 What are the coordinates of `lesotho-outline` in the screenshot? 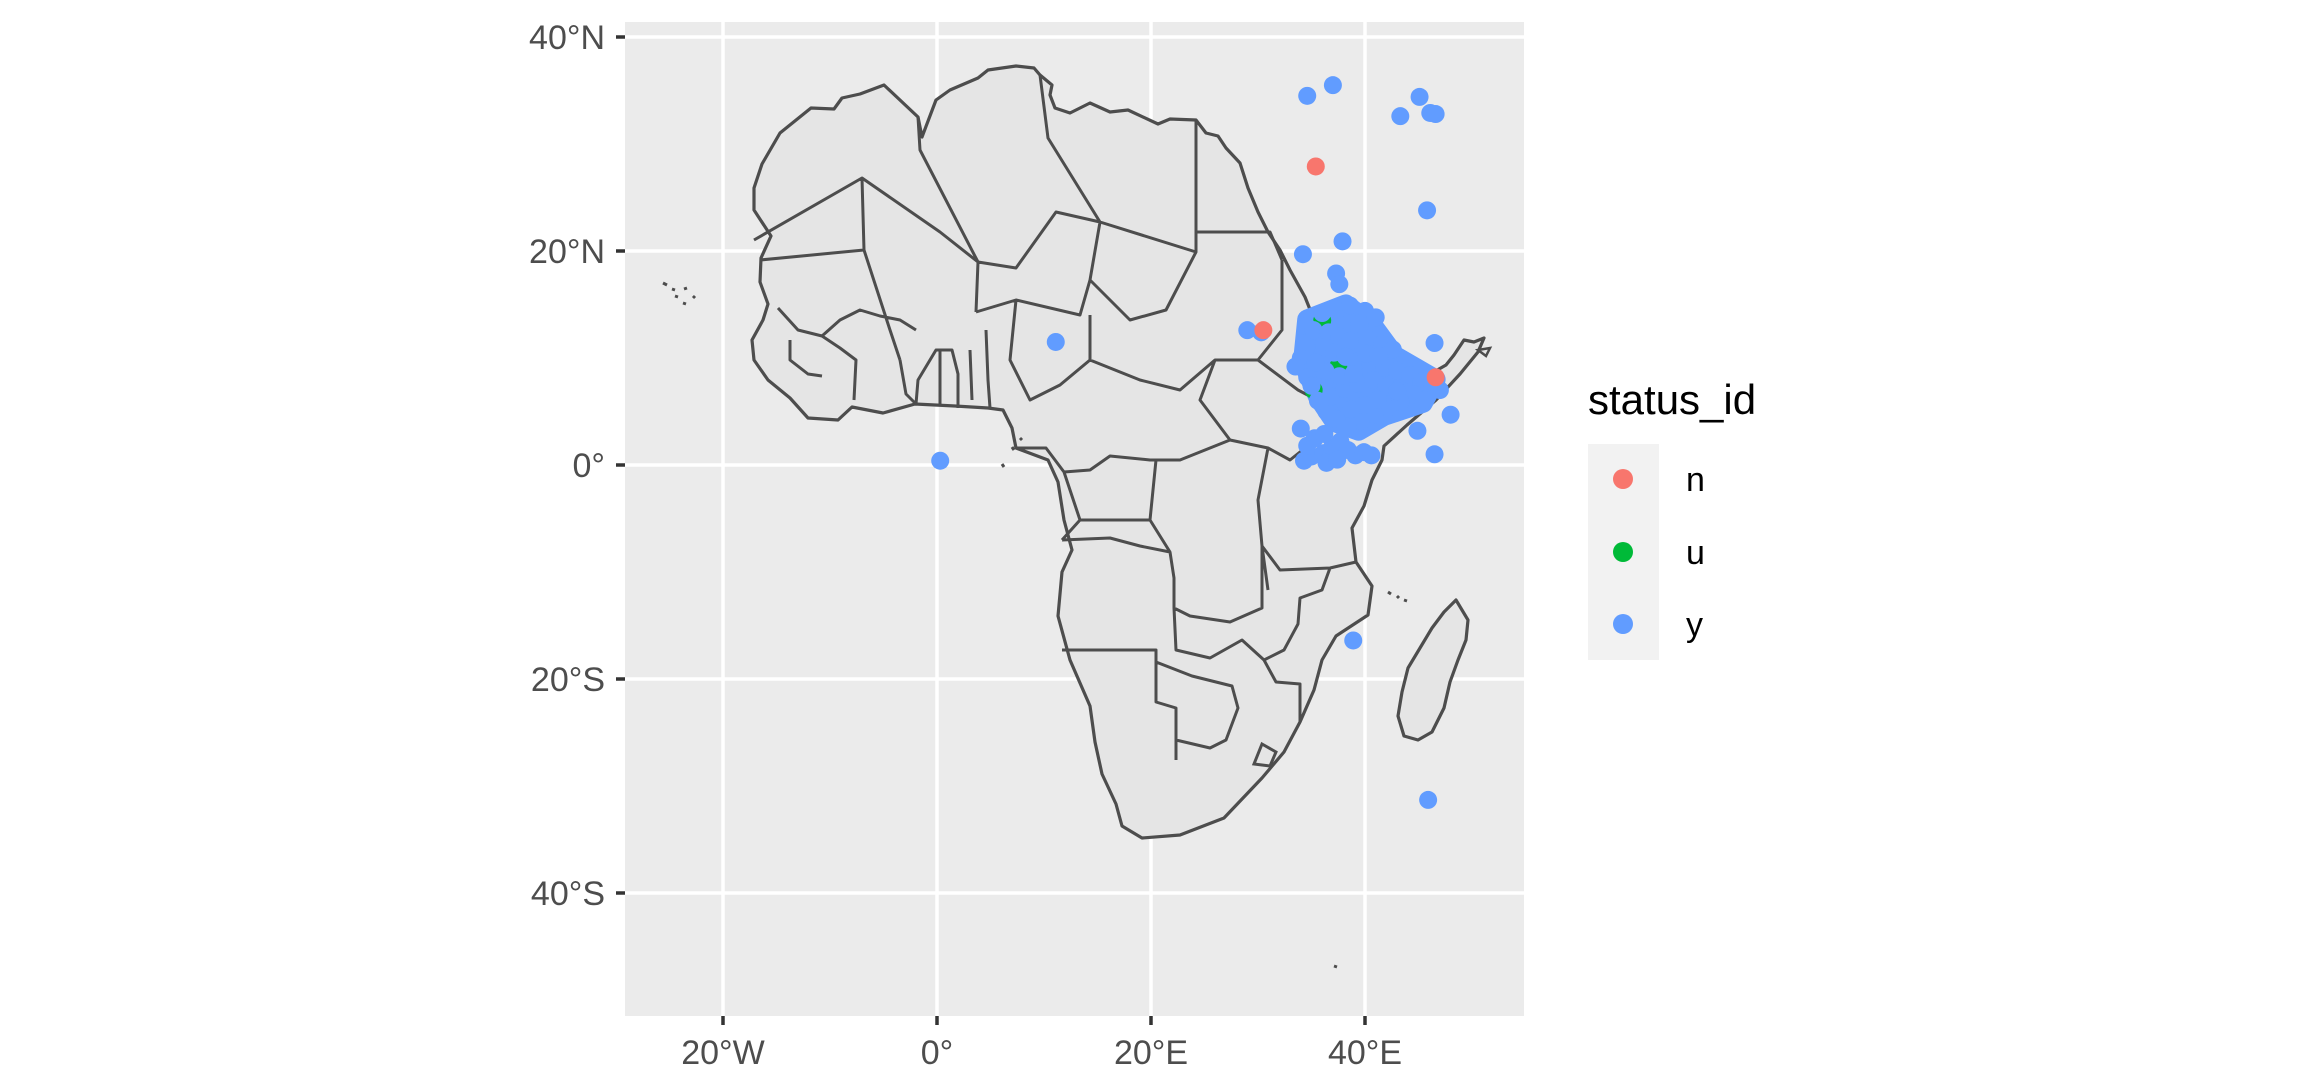 It's located at (1264, 754).